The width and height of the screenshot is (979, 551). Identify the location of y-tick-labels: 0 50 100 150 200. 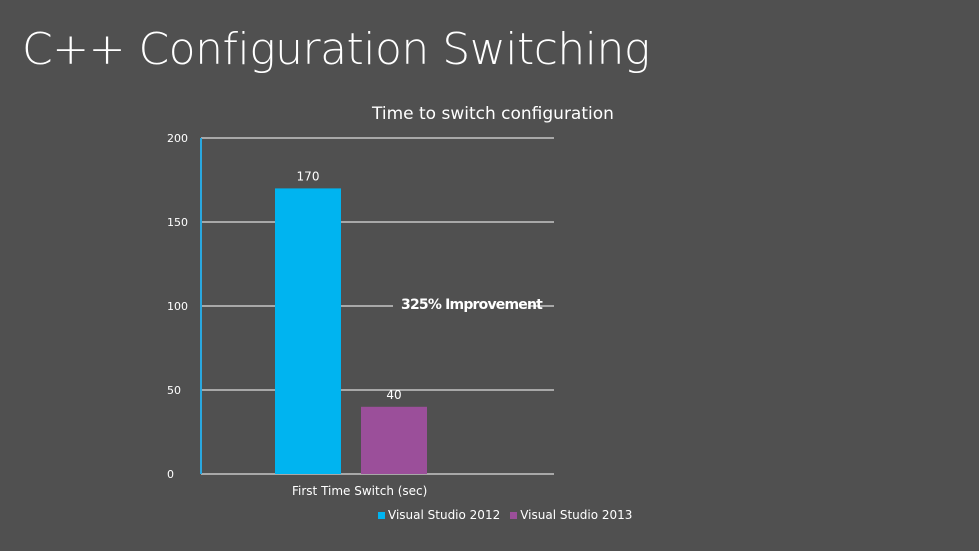
(177, 306).